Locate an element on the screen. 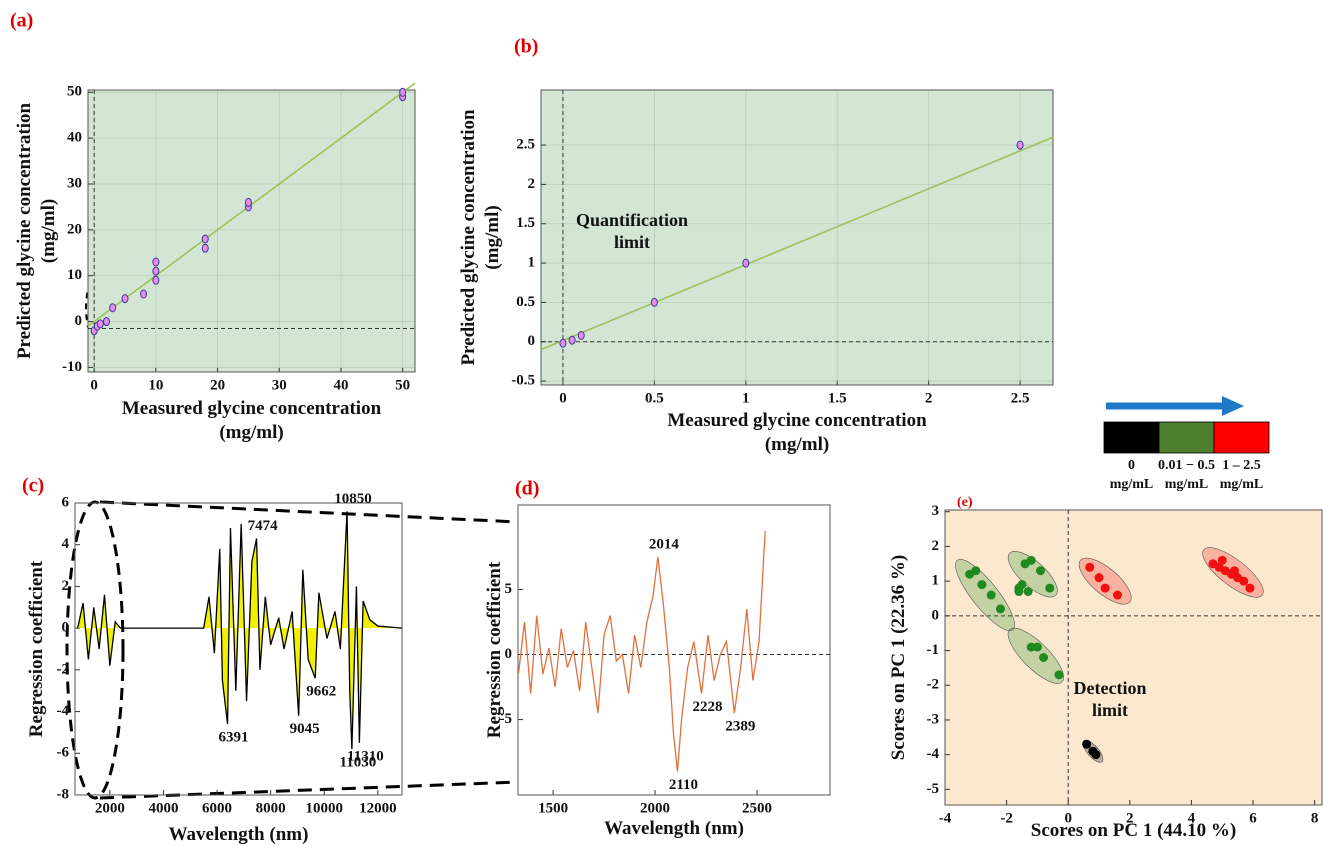 The height and width of the screenshot is (846, 1323). peak-label: 2228 is located at coordinates (708, 707).